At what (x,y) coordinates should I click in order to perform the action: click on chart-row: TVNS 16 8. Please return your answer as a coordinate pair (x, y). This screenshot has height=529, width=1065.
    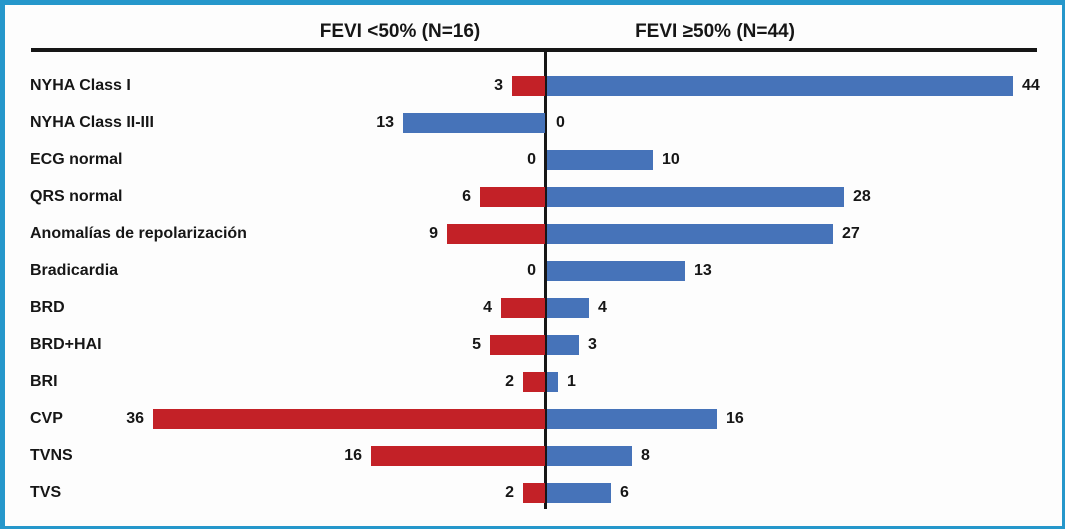
    Looking at the image, I should click on (533, 455).